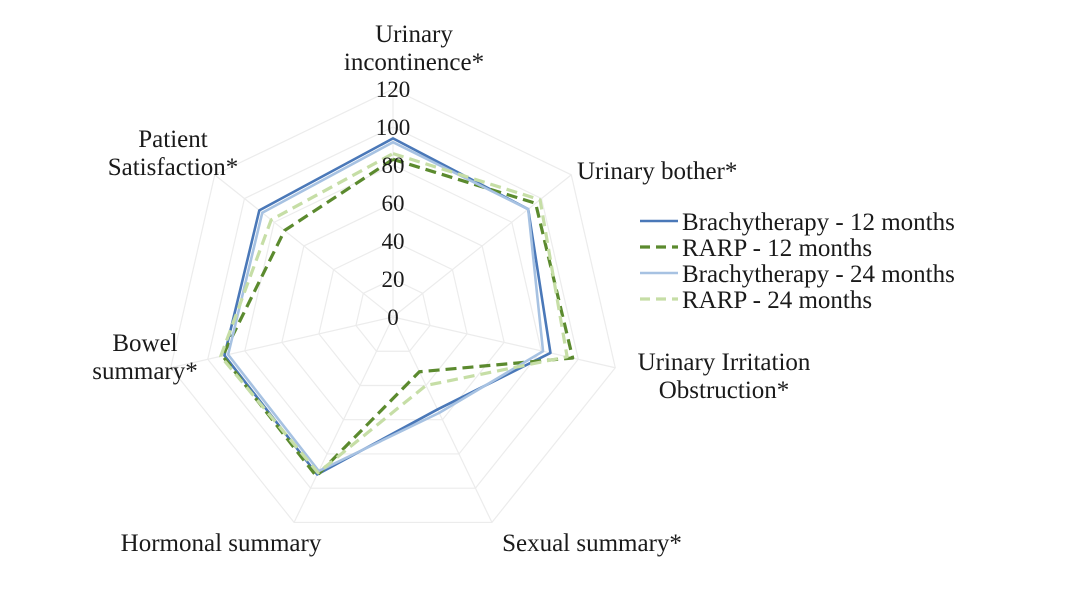  Describe the element at coordinates (393, 89) in the screenshot. I see `tick-label: 120` at that location.